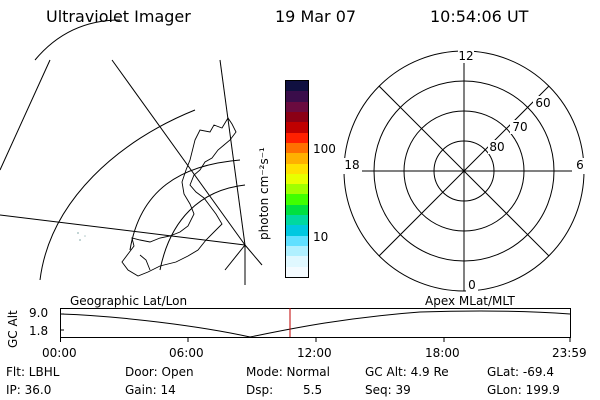 This screenshot has width=600, height=400. I want to click on gc-alt-axis-label: GC Alt, so click(13, 329).